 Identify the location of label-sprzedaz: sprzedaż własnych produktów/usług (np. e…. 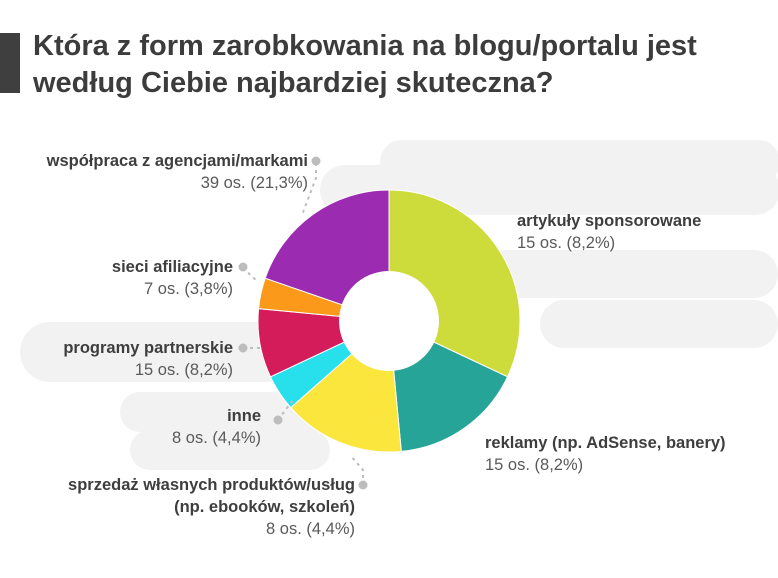
(211, 507).